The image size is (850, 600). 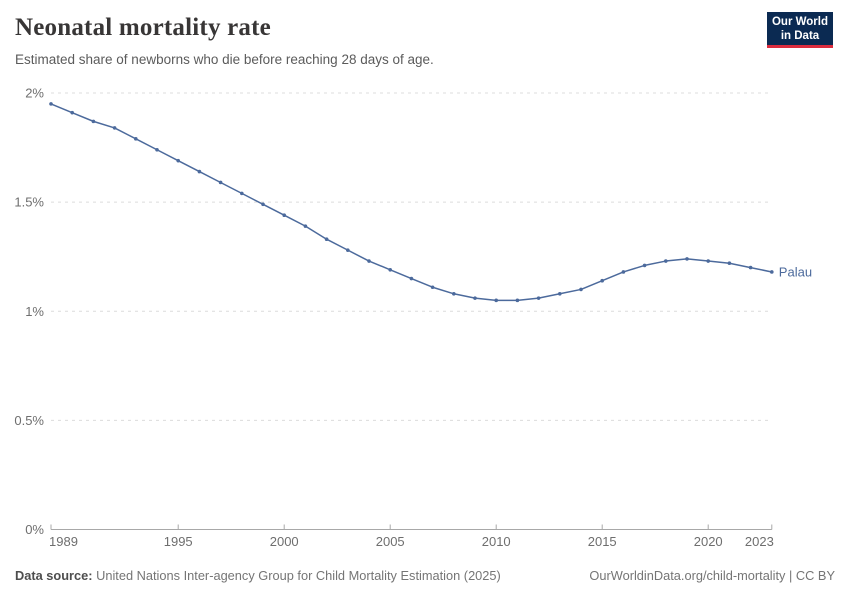 I want to click on owid-logo: Our World in Data, so click(x=800, y=30).